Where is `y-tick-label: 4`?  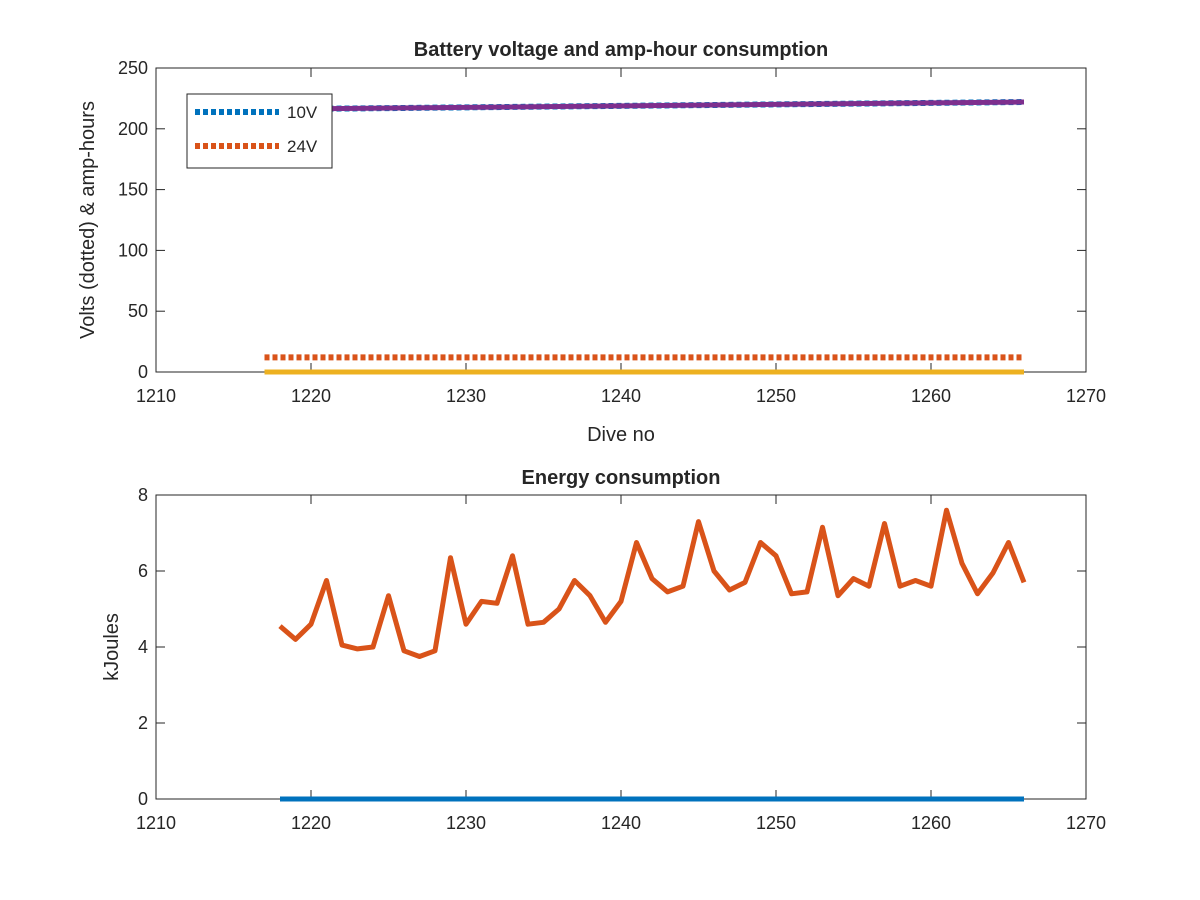 y-tick-label: 4 is located at coordinates (143, 647).